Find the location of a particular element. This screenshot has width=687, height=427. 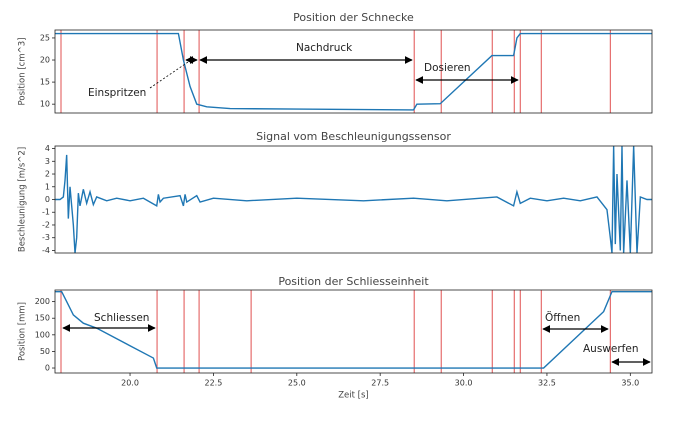

y-tick-label: 25 is located at coordinates (45, 37).